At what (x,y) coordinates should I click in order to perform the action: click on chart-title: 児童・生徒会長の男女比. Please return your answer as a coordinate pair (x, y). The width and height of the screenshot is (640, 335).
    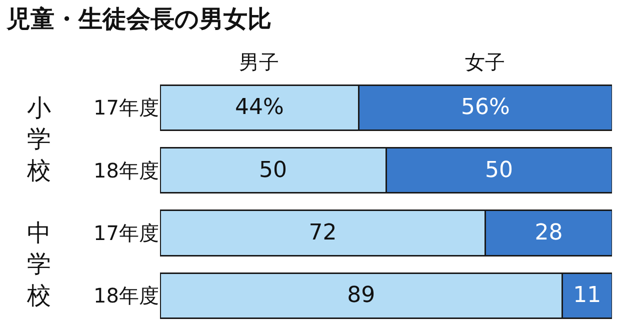
    Looking at the image, I should click on (138, 18).